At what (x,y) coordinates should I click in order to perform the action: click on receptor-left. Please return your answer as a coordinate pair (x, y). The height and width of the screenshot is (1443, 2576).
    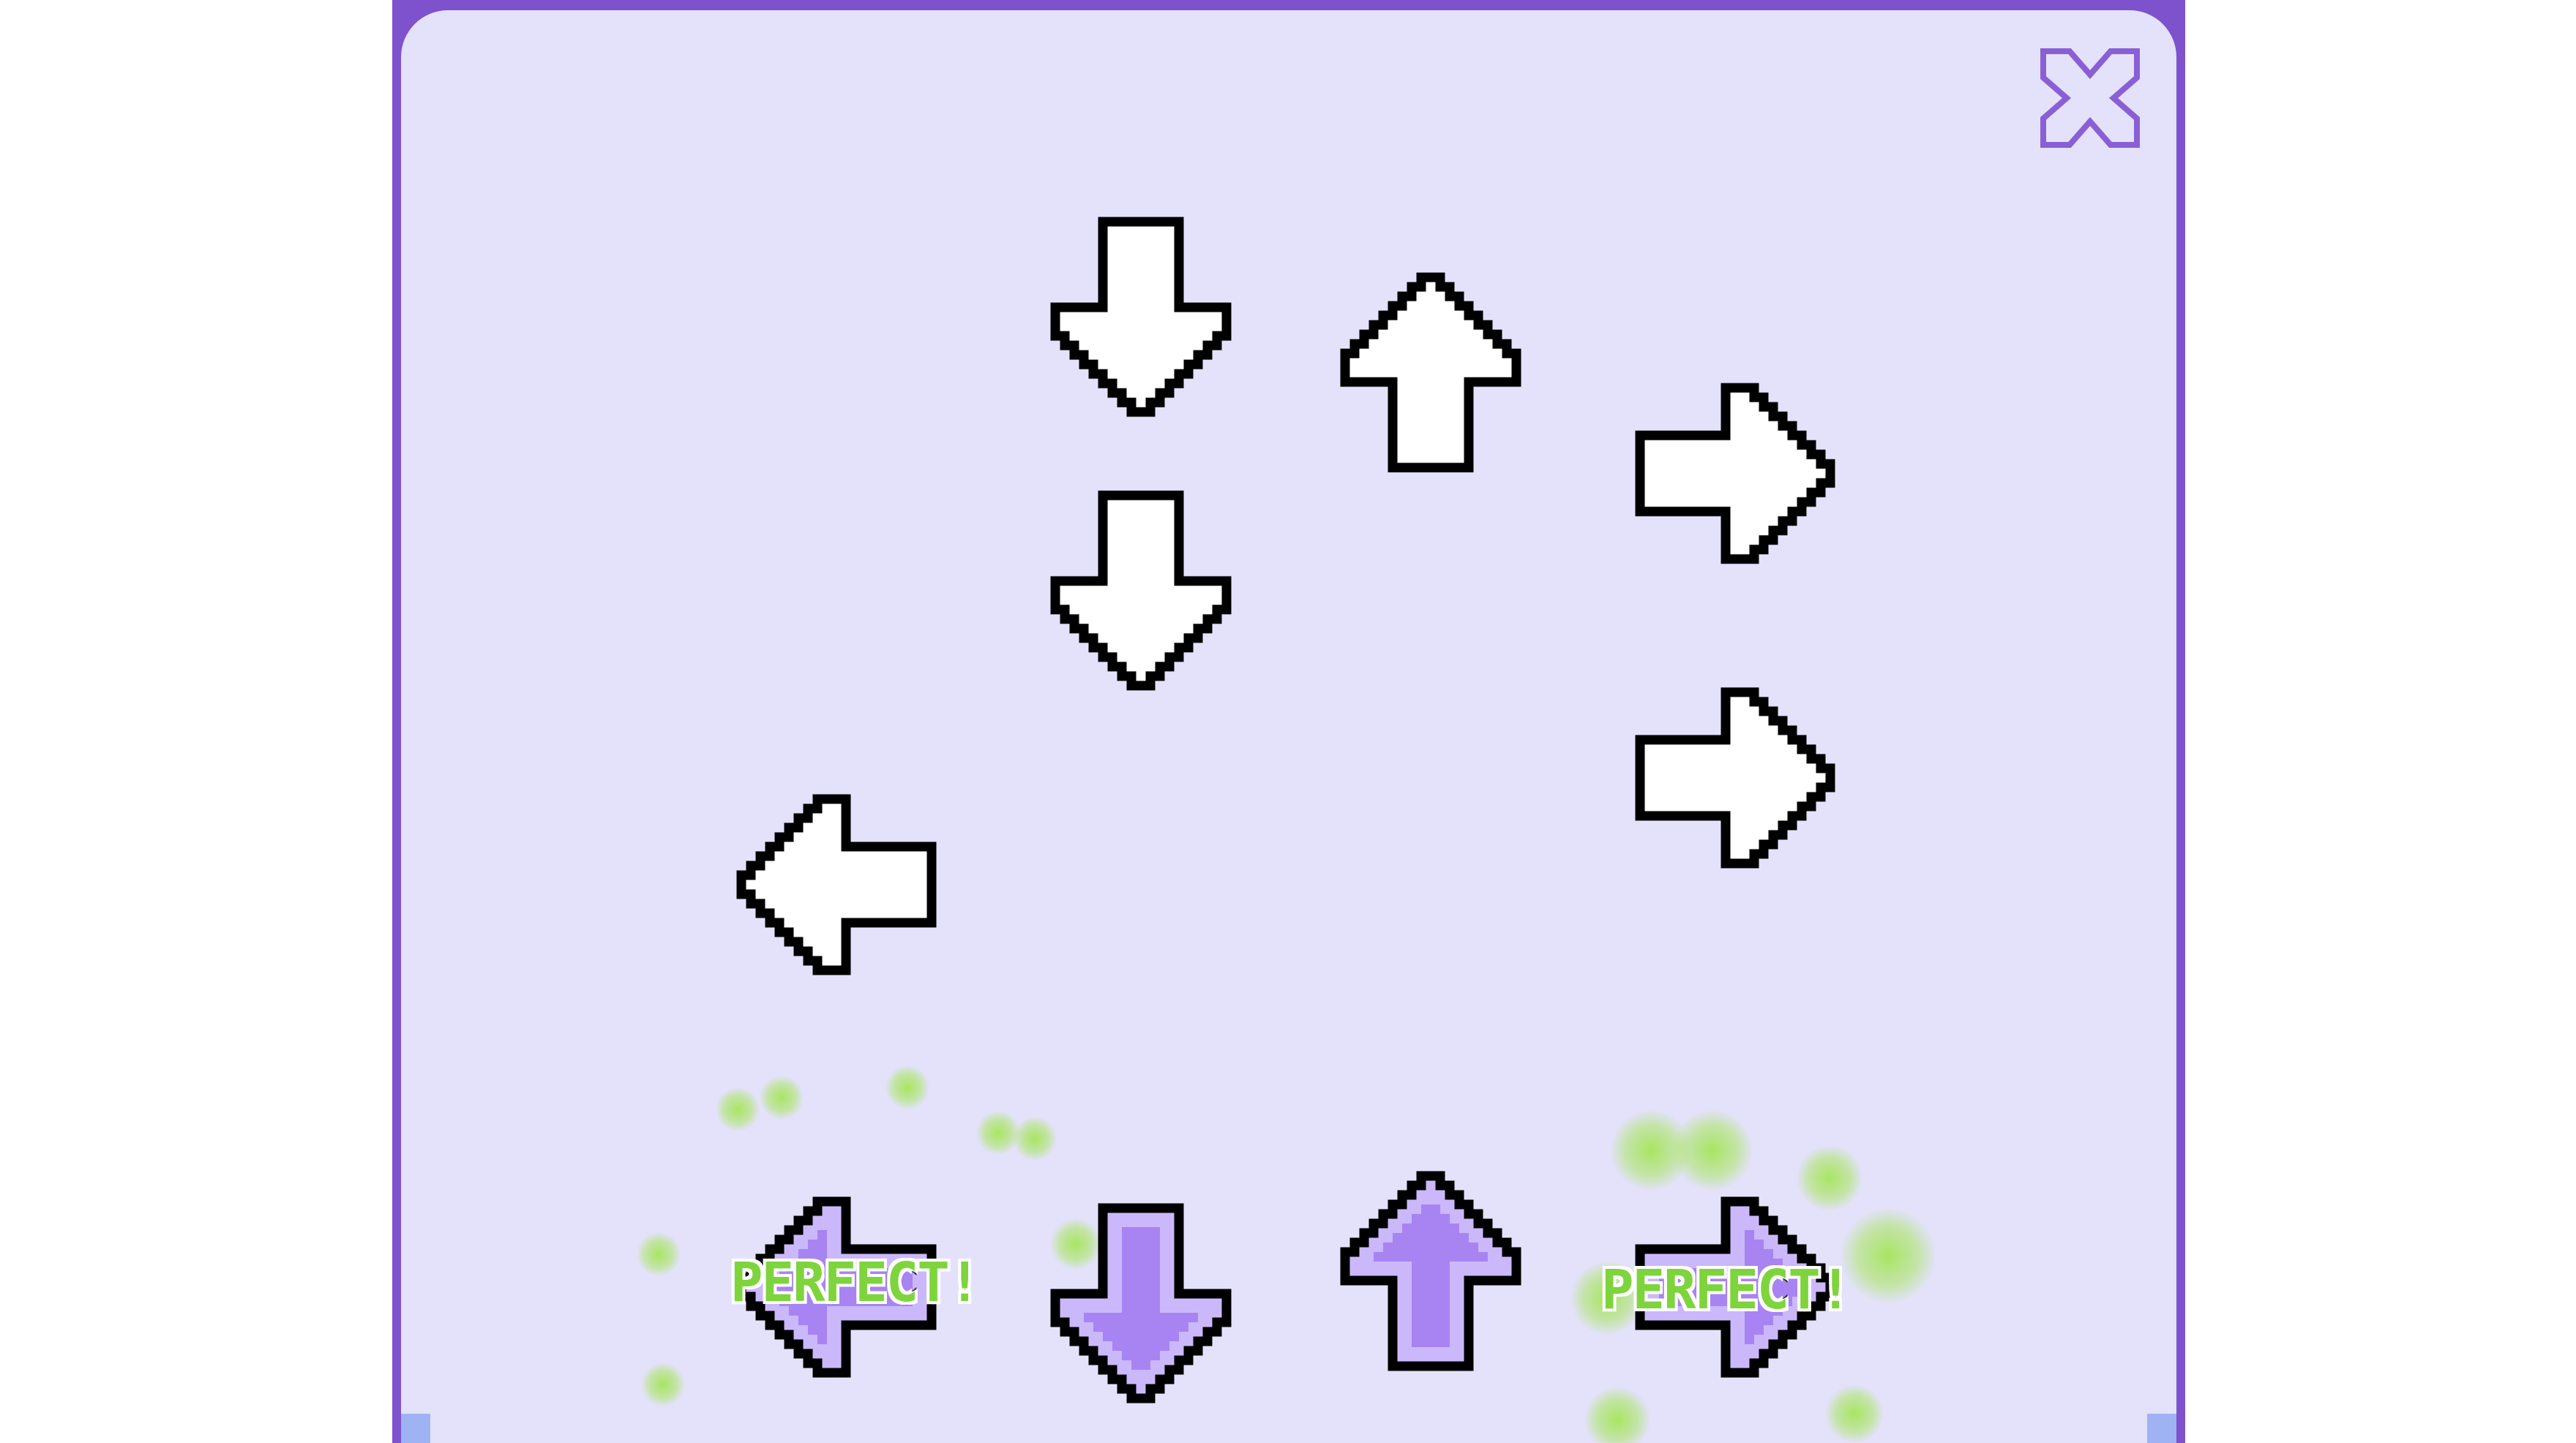
    Looking at the image, I should click on (836, 1287).